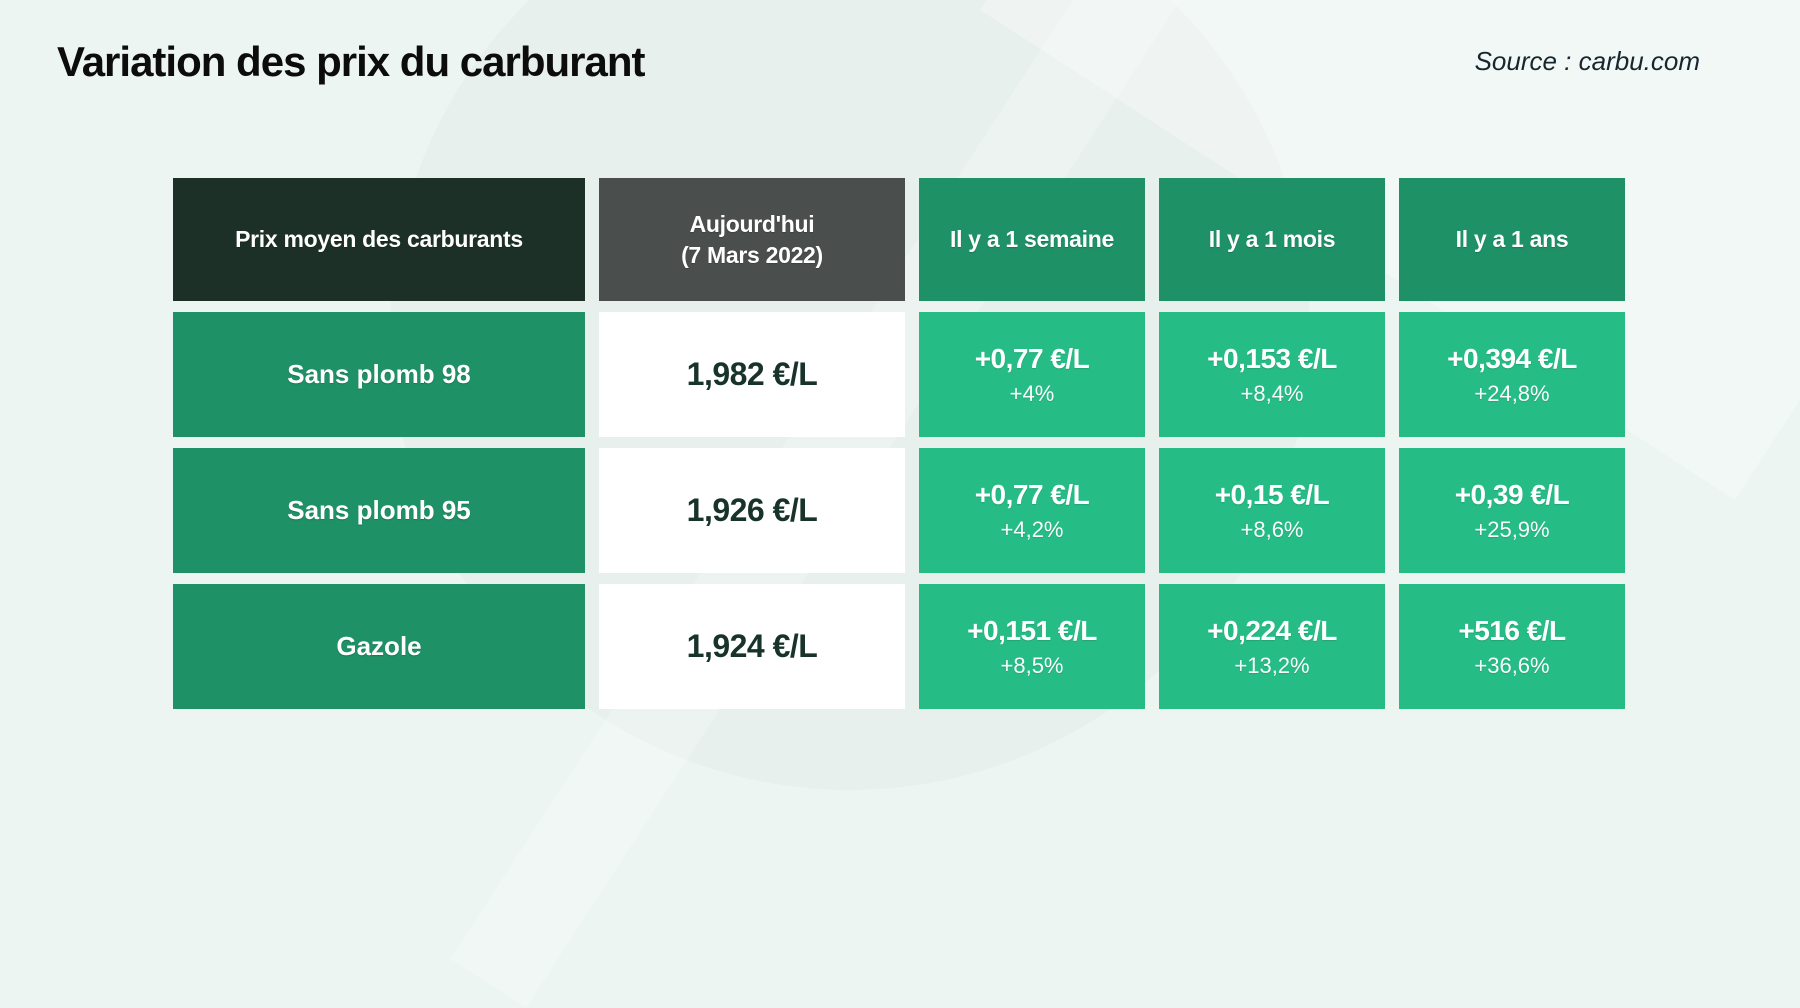  I want to click on fuel-name-cell: Sans plomb 98, so click(379, 374).